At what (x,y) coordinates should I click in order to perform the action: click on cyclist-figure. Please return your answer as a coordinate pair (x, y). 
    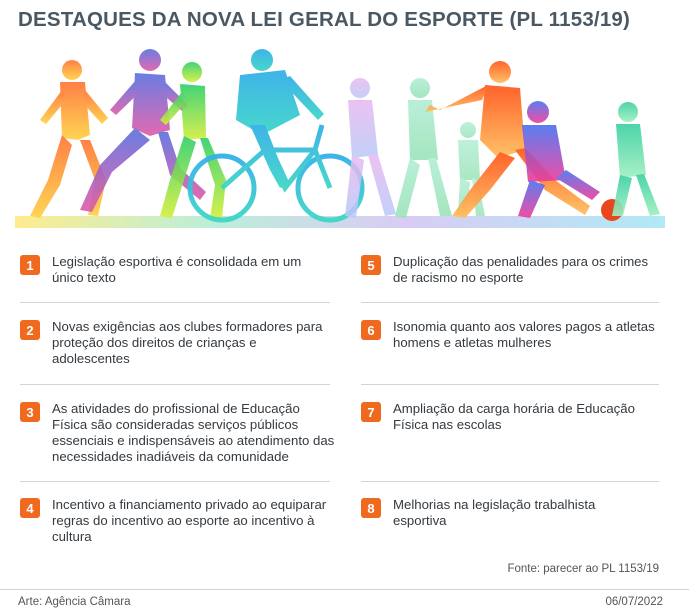
    Looking at the image, I should click on (276, 136).